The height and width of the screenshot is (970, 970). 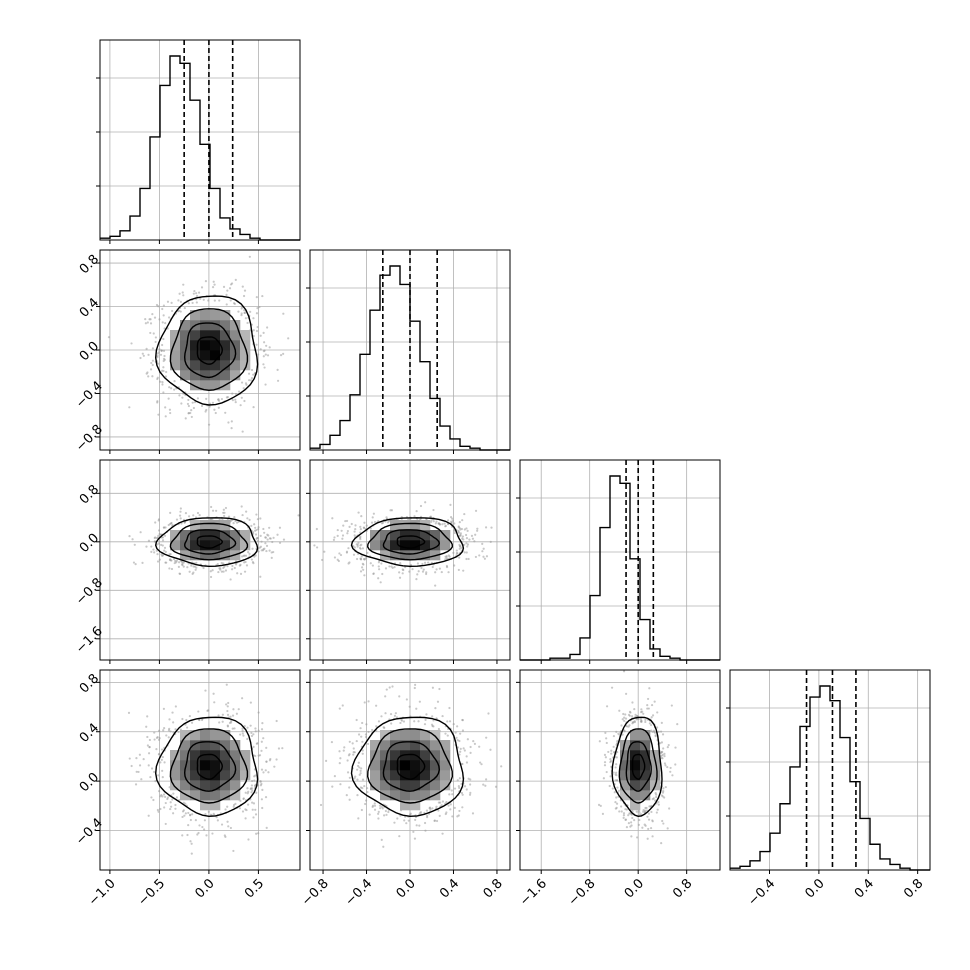 I want to click on histogram-panel-p1, so click(x=198, y=140).